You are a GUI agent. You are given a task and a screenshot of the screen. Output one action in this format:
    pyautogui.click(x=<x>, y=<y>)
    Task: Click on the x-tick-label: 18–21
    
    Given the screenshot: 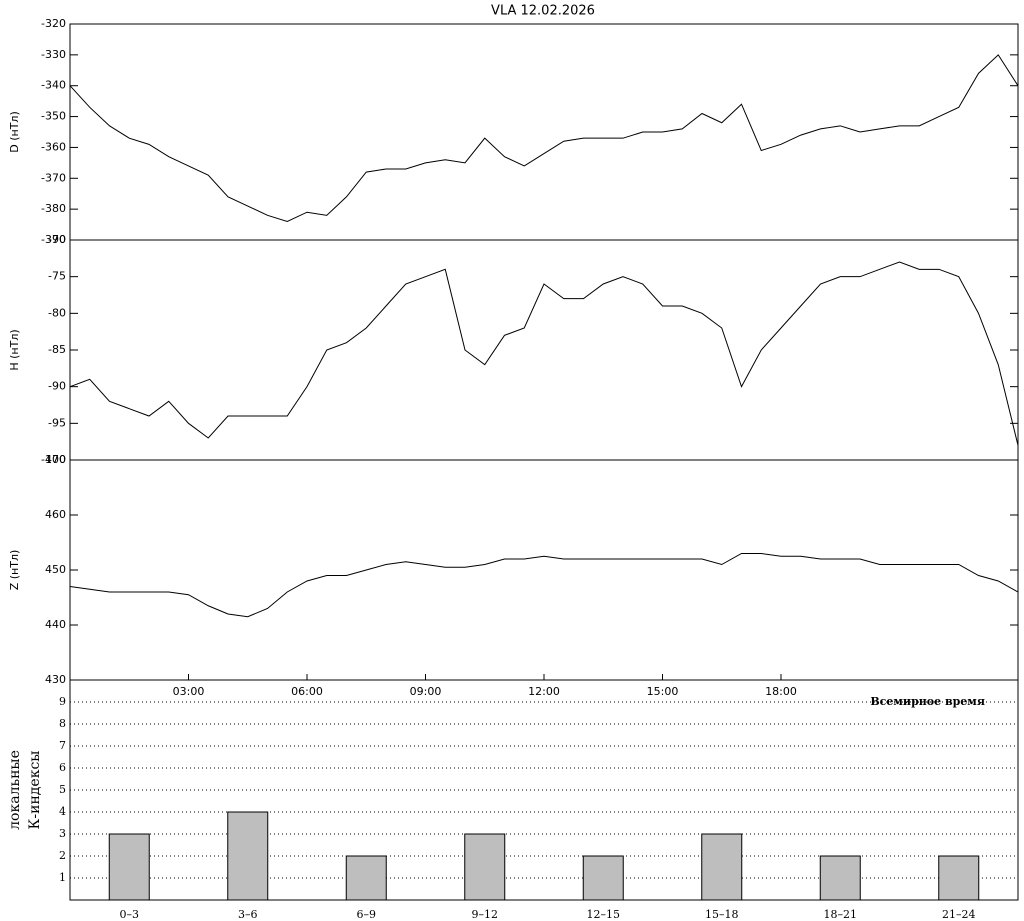 What is the action you would take?
    pyautogui.click(x=841, y=914)
    